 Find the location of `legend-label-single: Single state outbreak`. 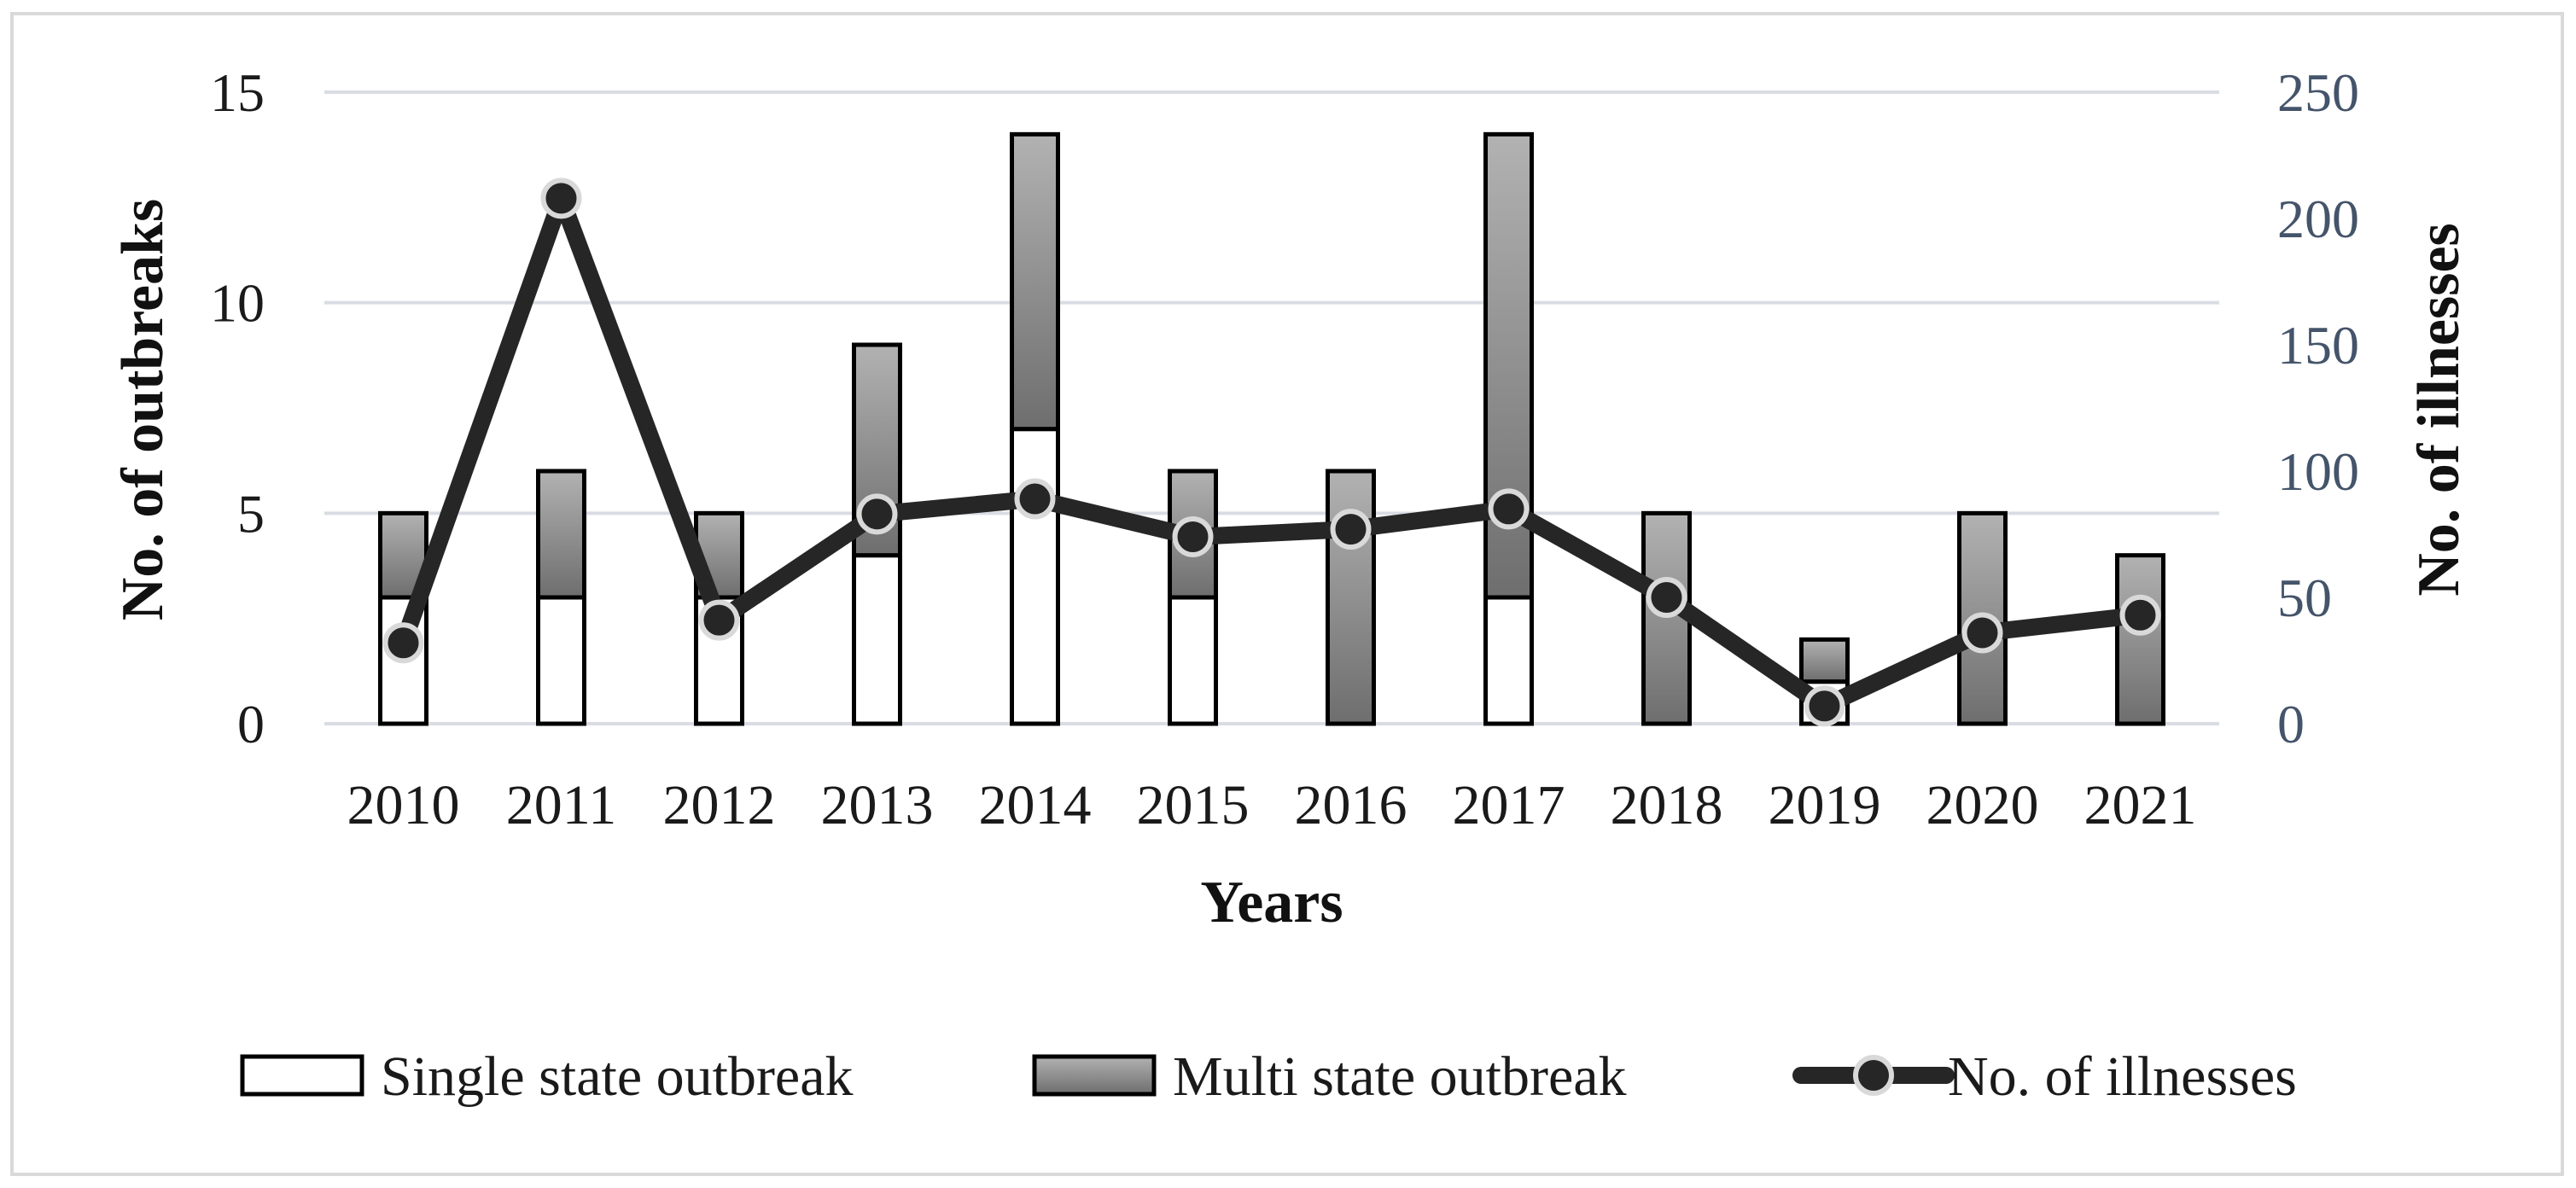

legend-label-single: Single state outbreak is located at coordinates (617, 1076).